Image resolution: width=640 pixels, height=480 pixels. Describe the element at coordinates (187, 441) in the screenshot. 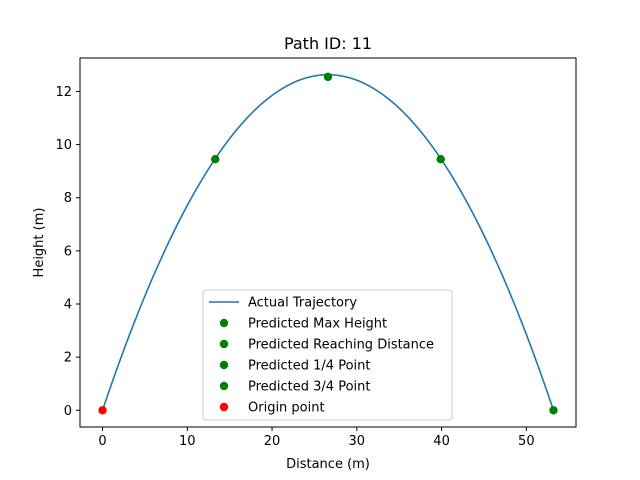

I see `x-tick-label: 10` at that location.